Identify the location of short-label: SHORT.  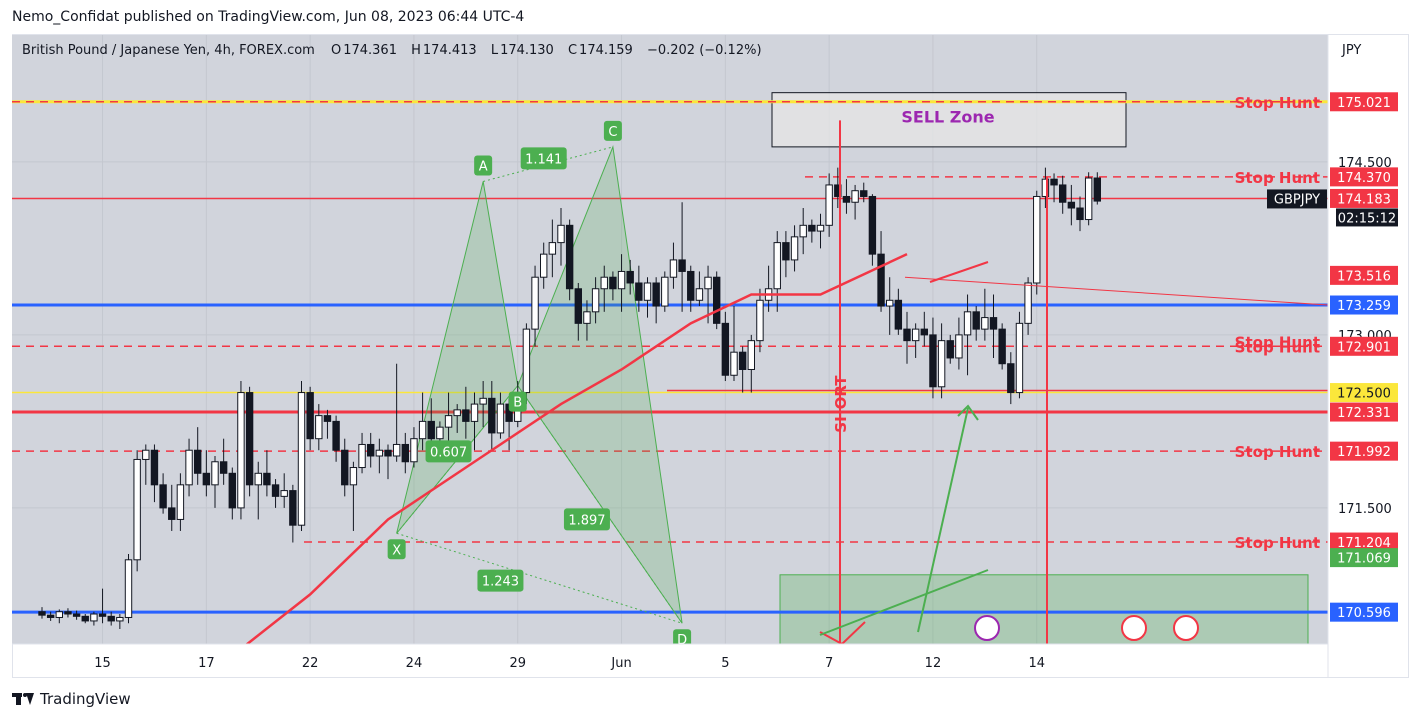
(841, 404).